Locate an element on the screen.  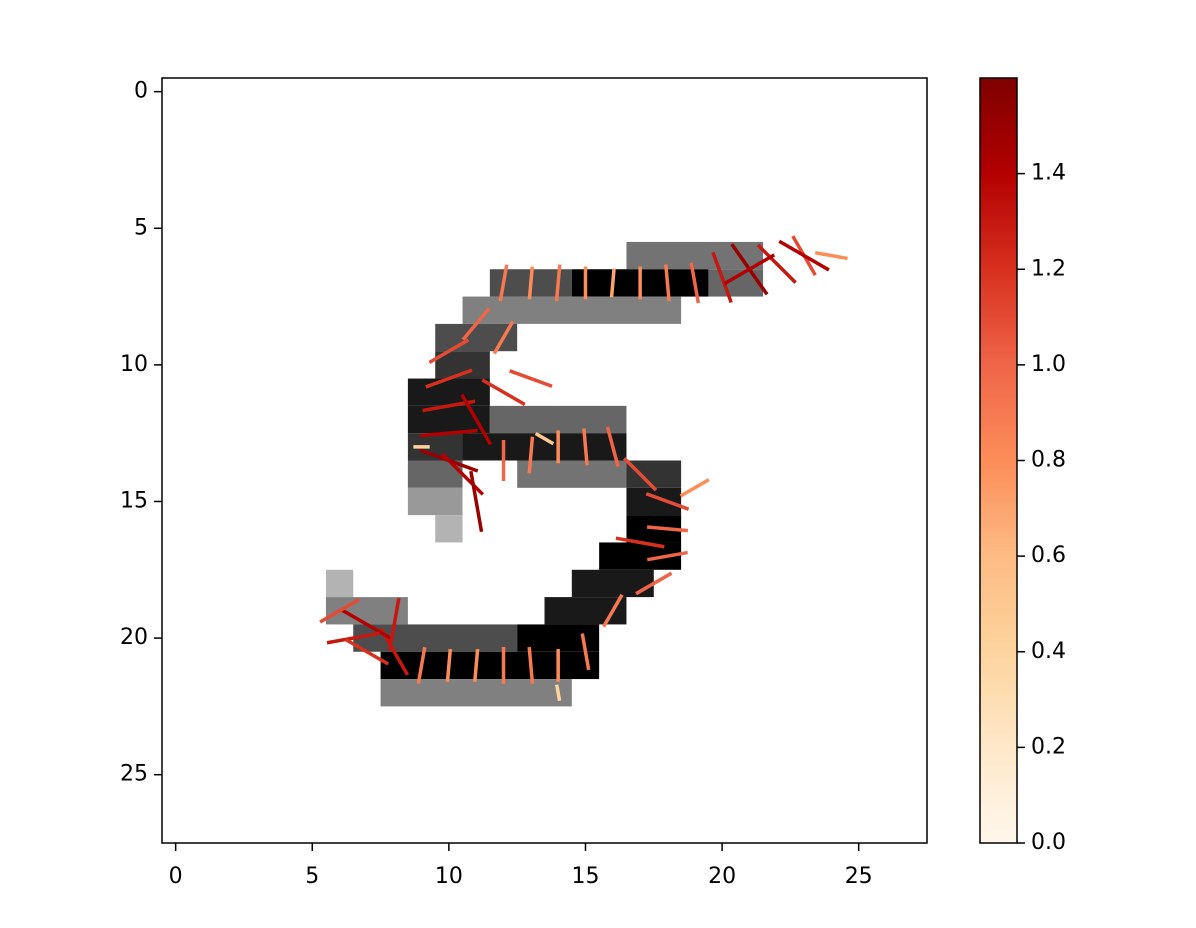
x-tick-label: 5 is located at coordinates (312, 876).